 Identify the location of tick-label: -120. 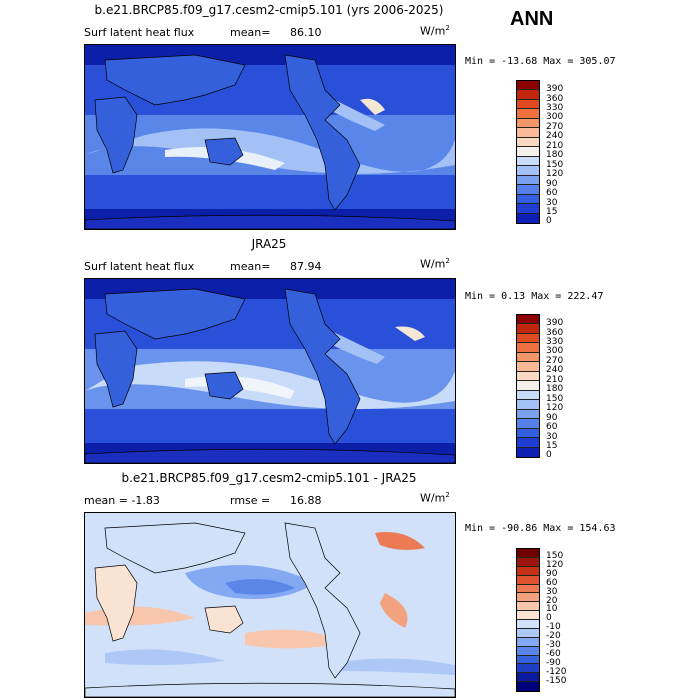
(556, 672).